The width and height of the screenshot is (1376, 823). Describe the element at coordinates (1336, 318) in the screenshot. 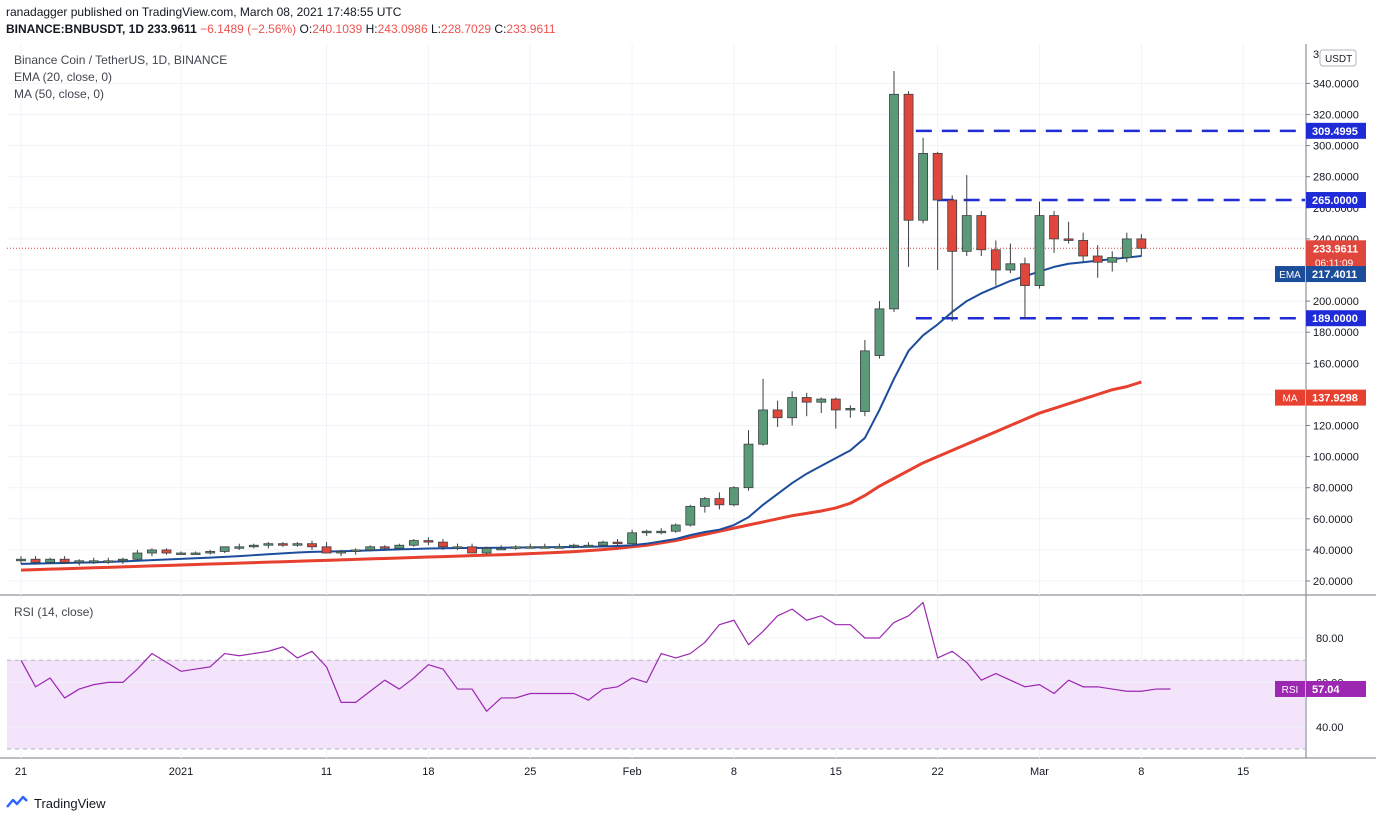

I see `level-189-badge-box` at that location.